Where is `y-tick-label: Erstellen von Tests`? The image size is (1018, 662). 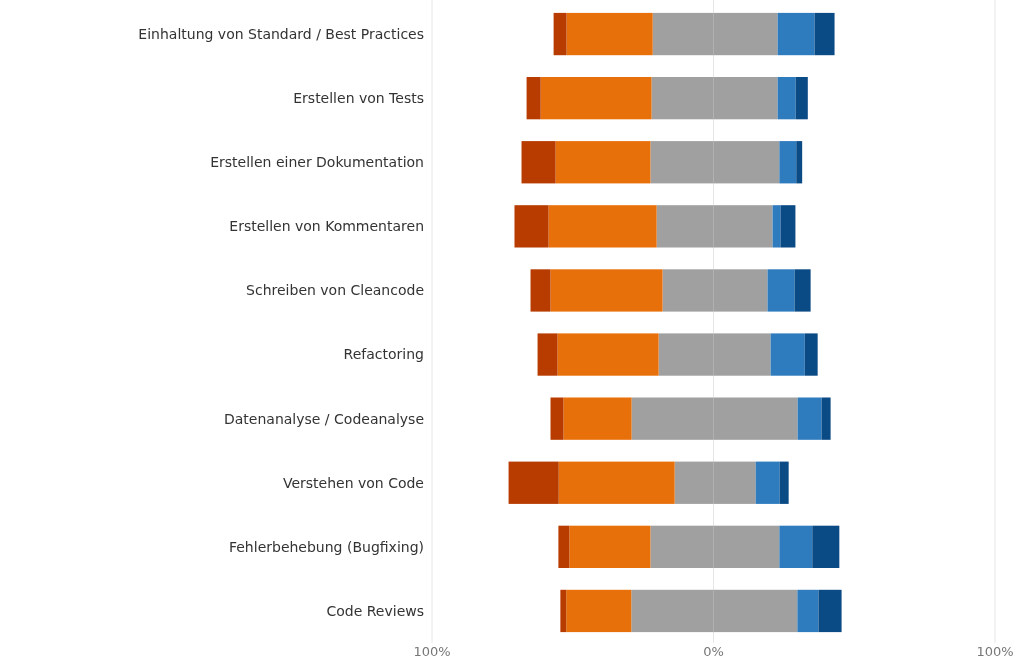
y-tick-label: Erstellen von Tests is located at coordinates (358, 98).